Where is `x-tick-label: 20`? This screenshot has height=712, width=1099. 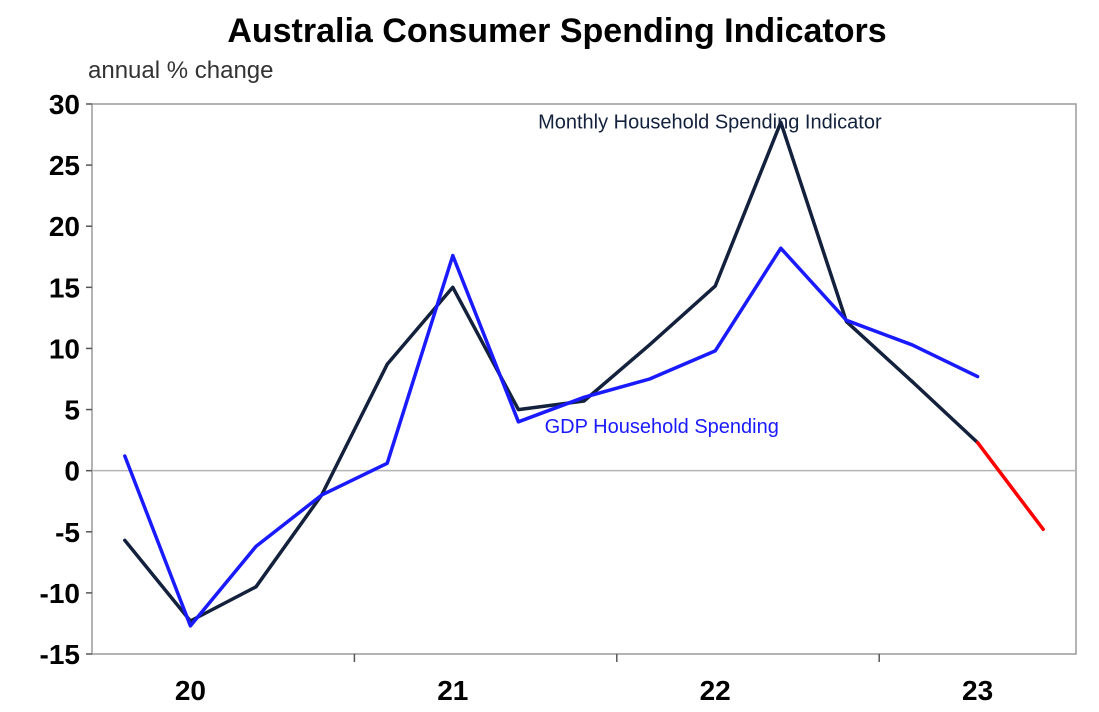
x-tick-label: 20 is located at coordinates (190, 690).